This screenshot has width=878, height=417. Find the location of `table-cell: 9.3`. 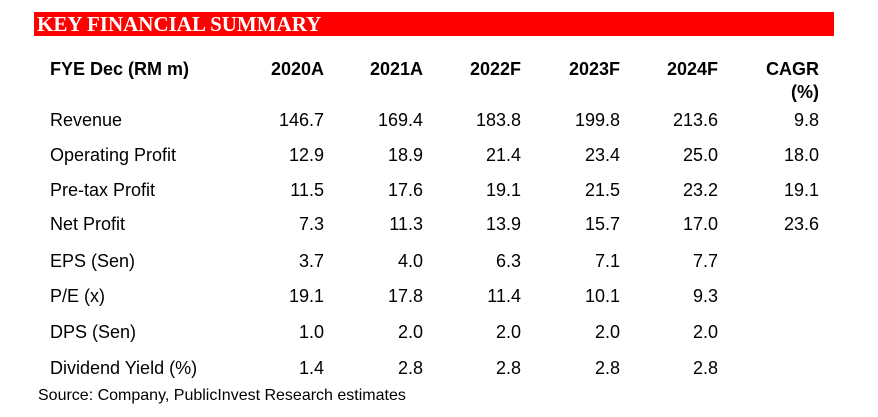

table-cell: 9.3 is located at coordinates (705, 296).